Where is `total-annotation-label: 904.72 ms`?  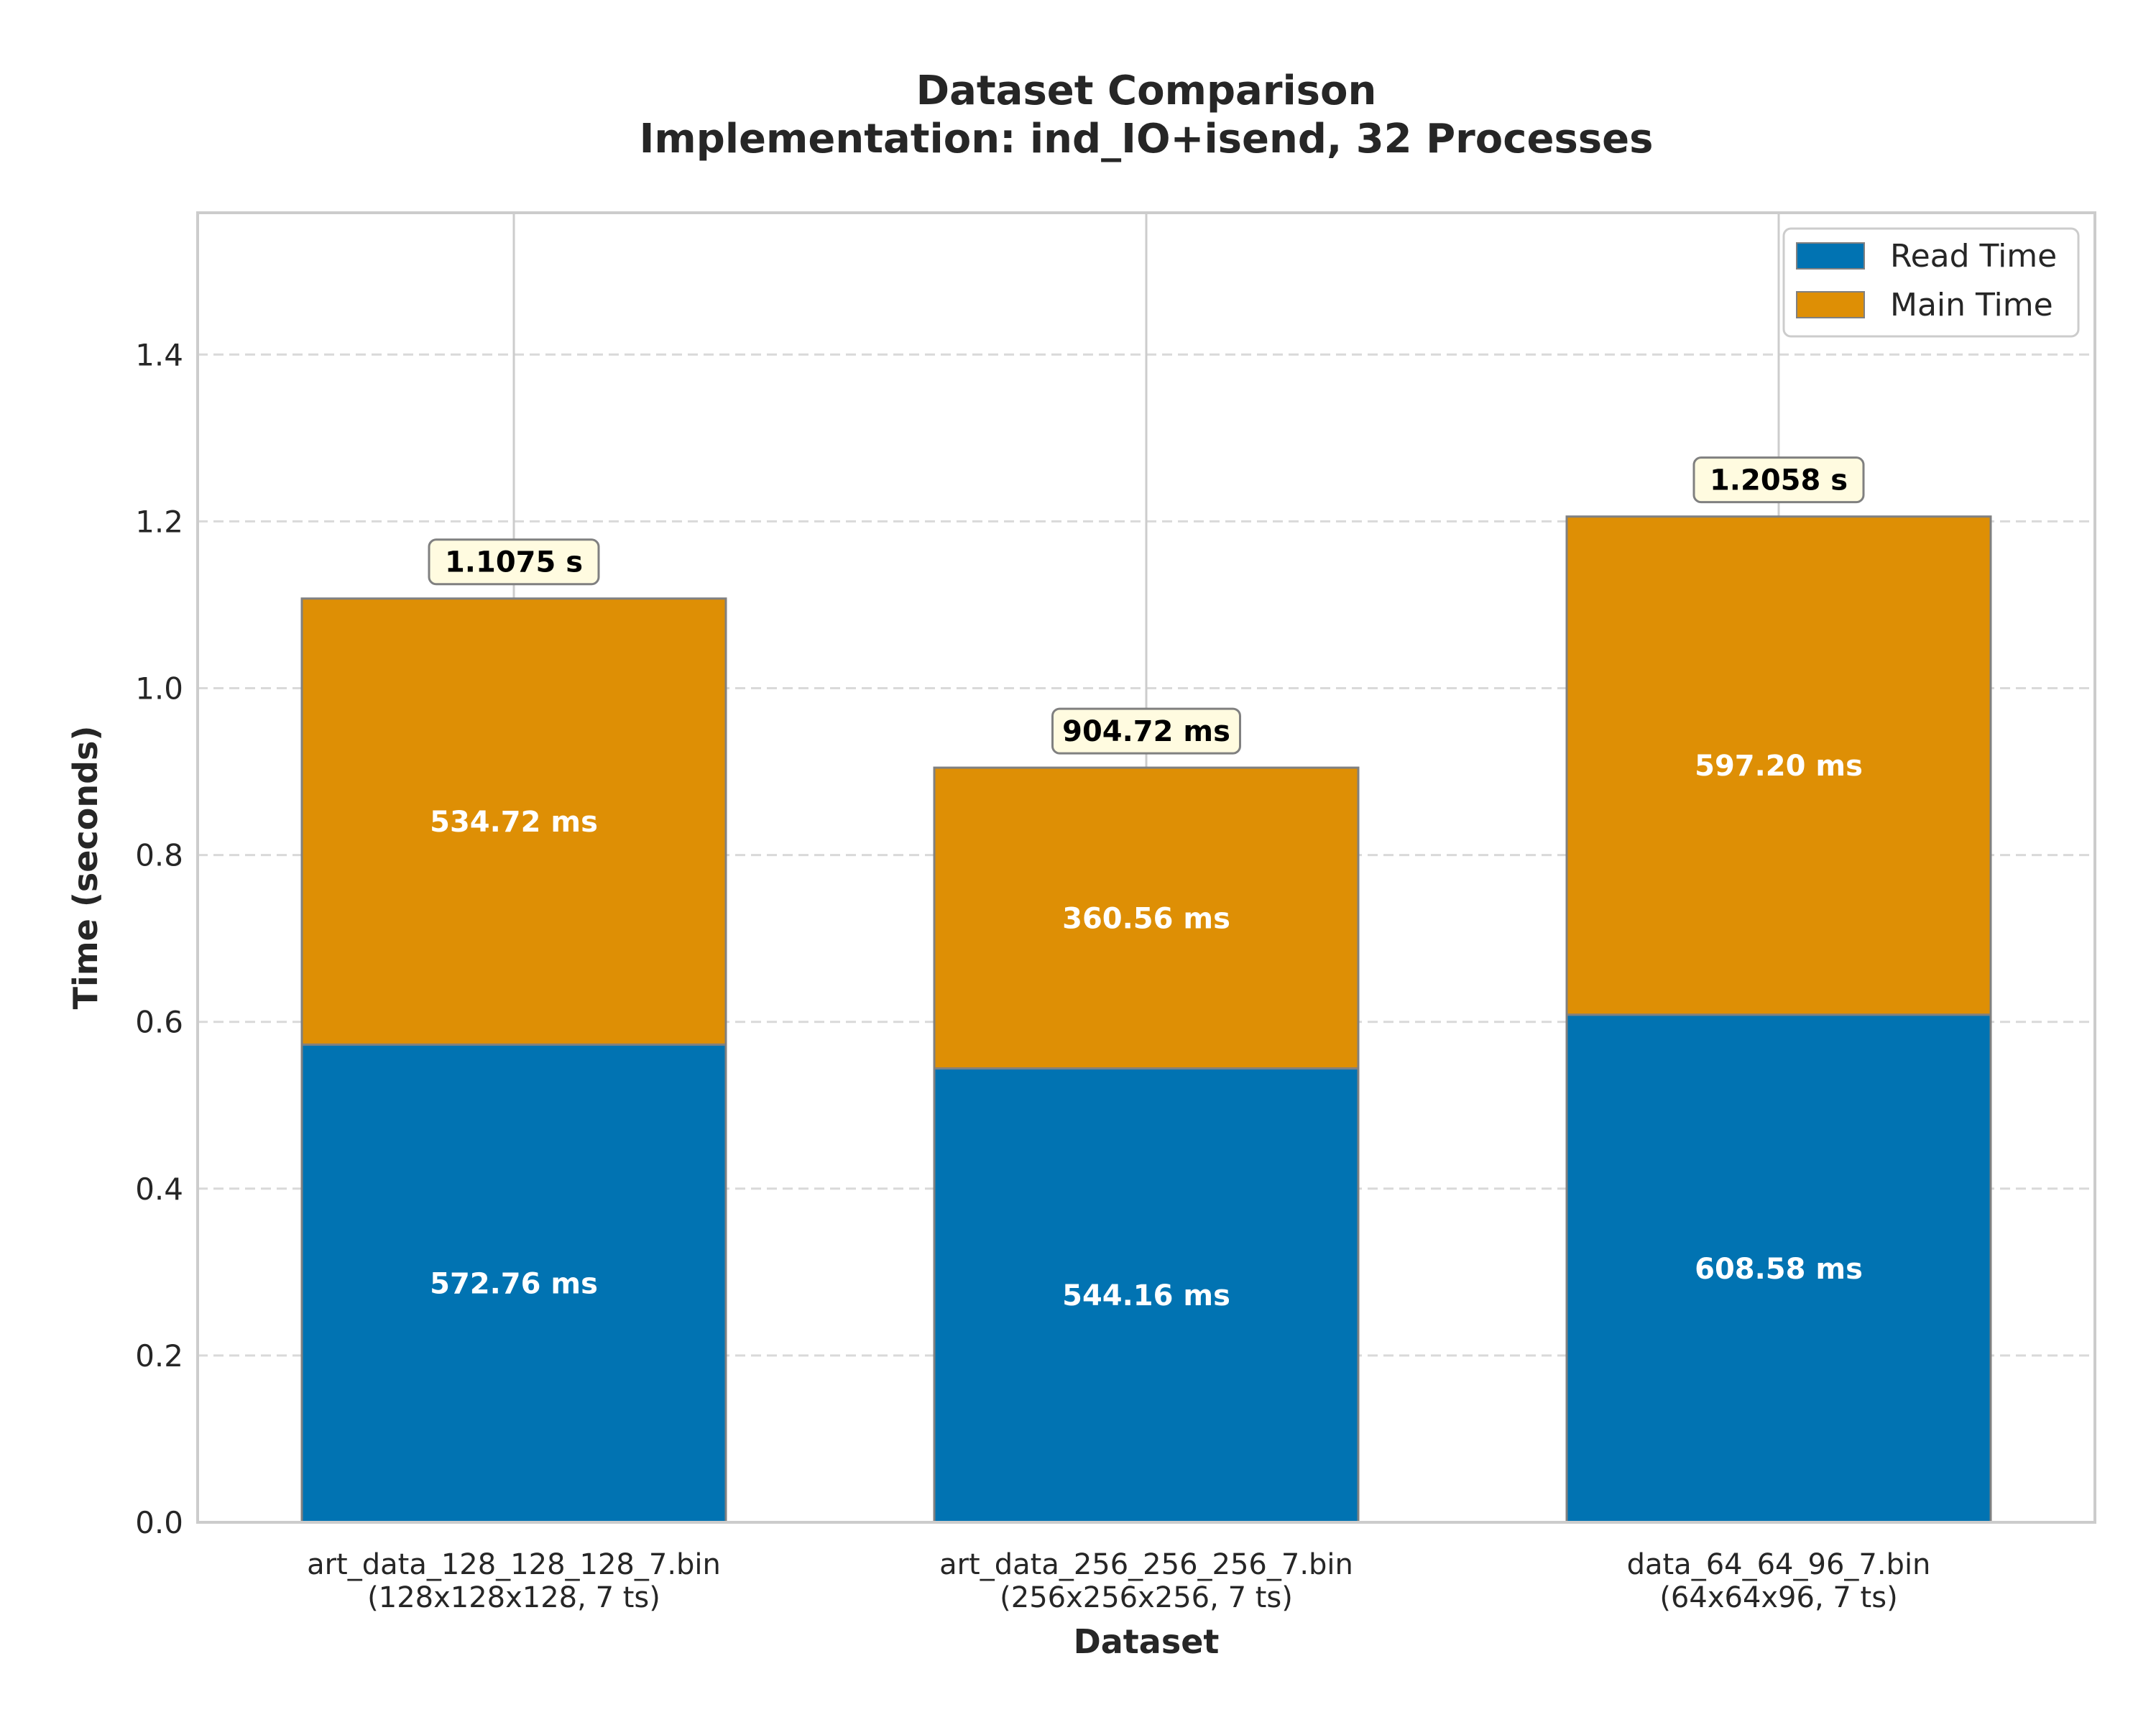
total-annotation-label: 904.72 ms is located at coordinates (1146, 731).